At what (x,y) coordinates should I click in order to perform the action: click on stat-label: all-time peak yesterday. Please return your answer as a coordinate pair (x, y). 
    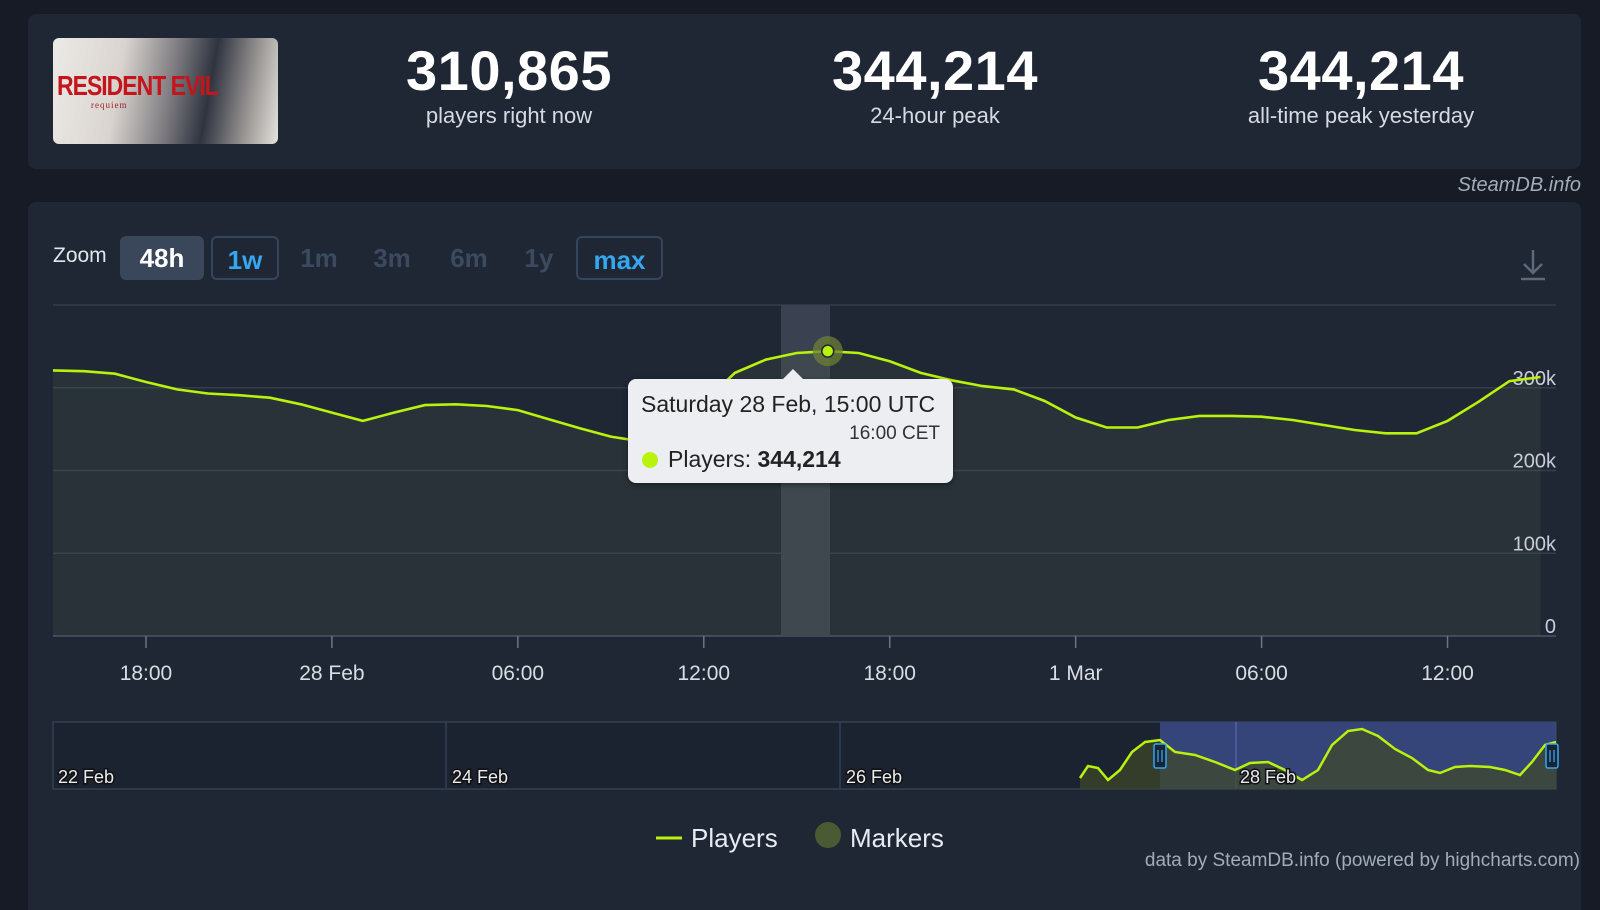
    Looking at the image, I should click on (1361, 115).